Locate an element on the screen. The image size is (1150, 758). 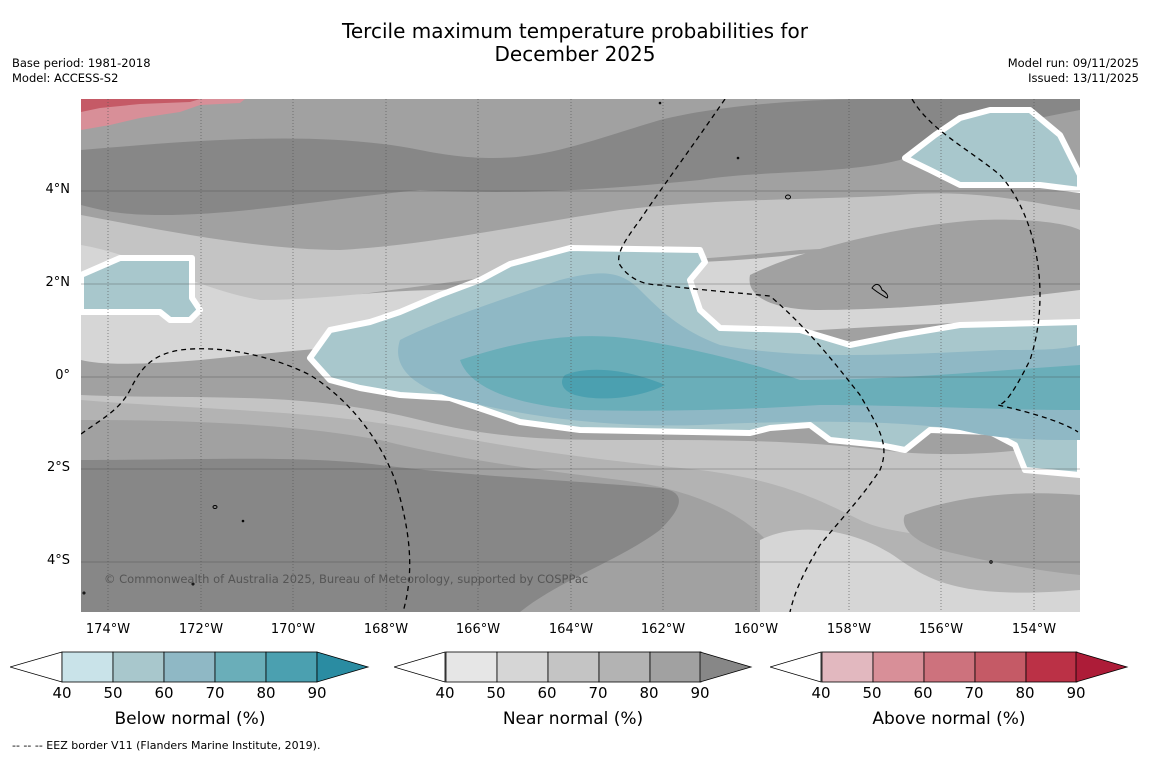
lon-label-164w: 164°W is located at coordinates (571, 629).